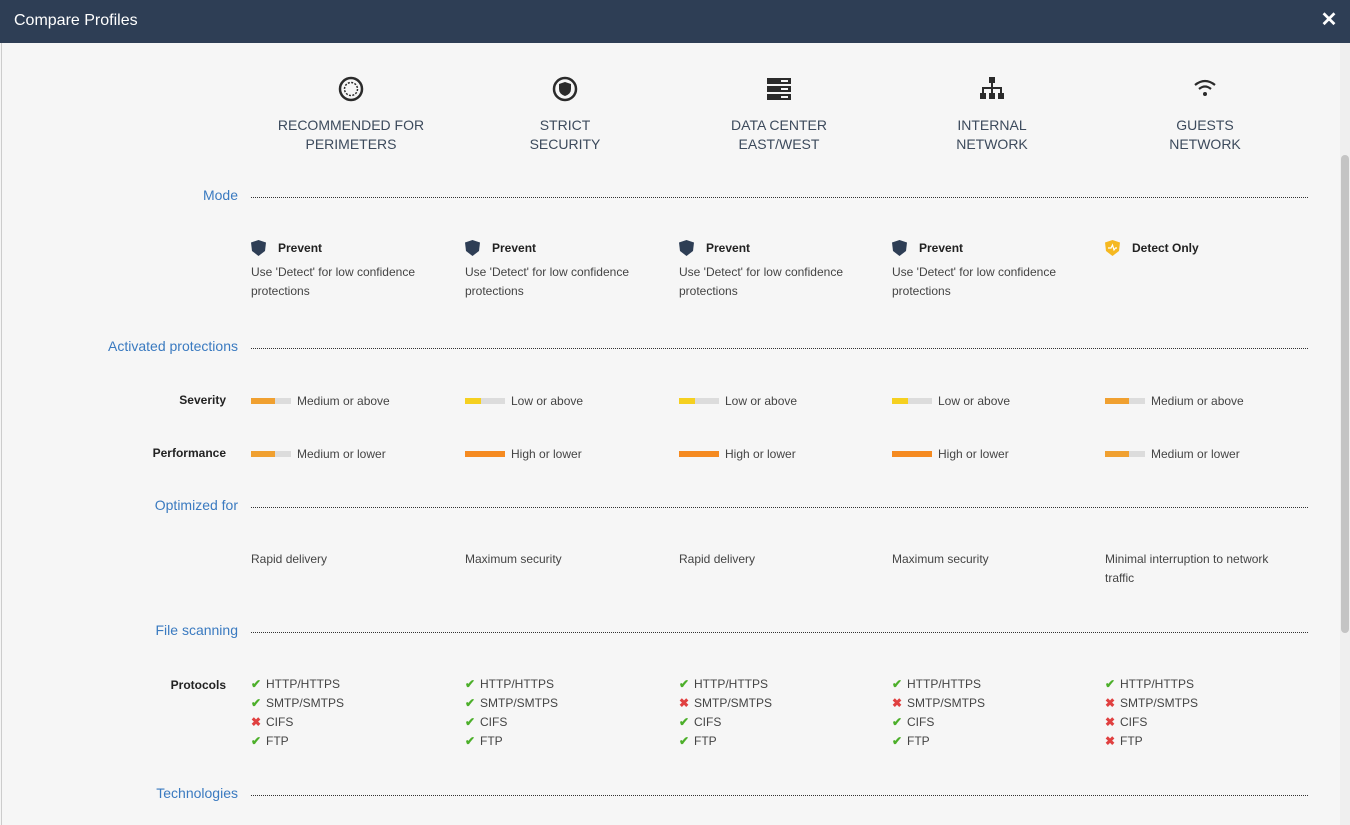 This screenshot has width=1350, height=825. I want to click on row-label-performance: Performance, so click(189, 453).